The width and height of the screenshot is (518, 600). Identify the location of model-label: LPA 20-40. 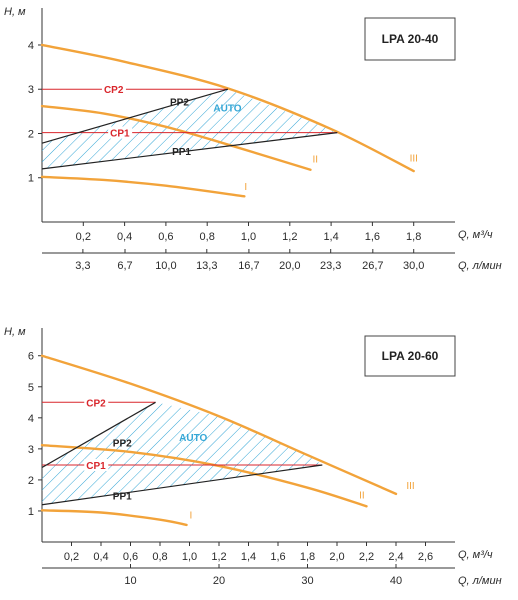
(410, 39).